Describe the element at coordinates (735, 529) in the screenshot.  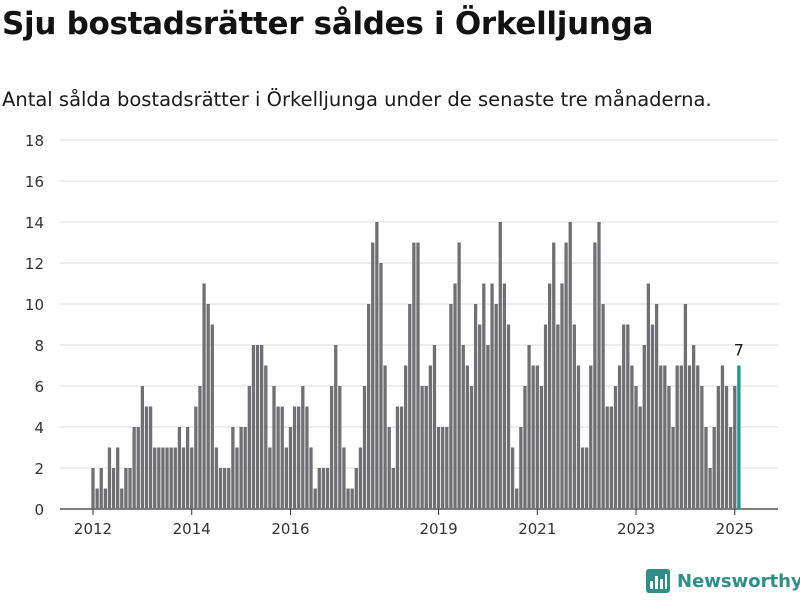
I see `x-tick-label: 2025` at that location.